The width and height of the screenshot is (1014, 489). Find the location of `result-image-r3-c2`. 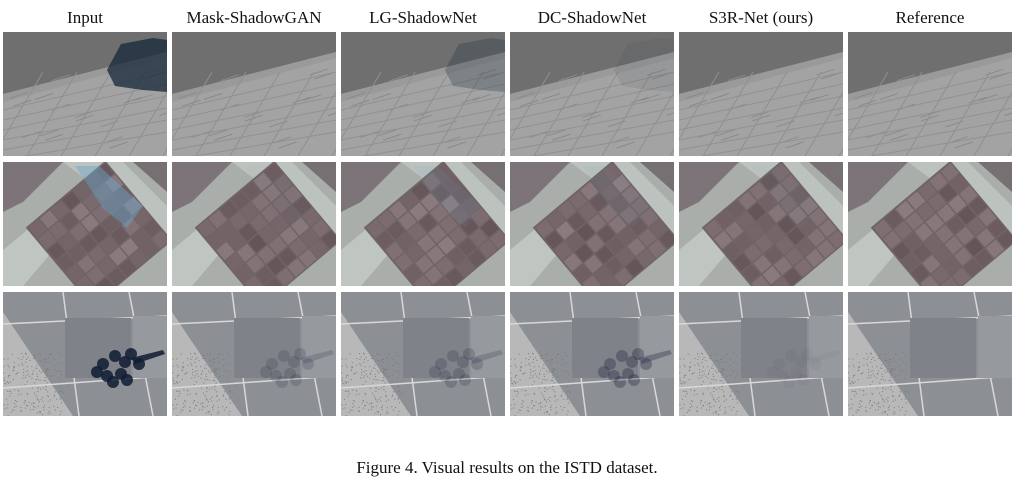

result-image-r3-c2 is located at coordinates (254, 354).